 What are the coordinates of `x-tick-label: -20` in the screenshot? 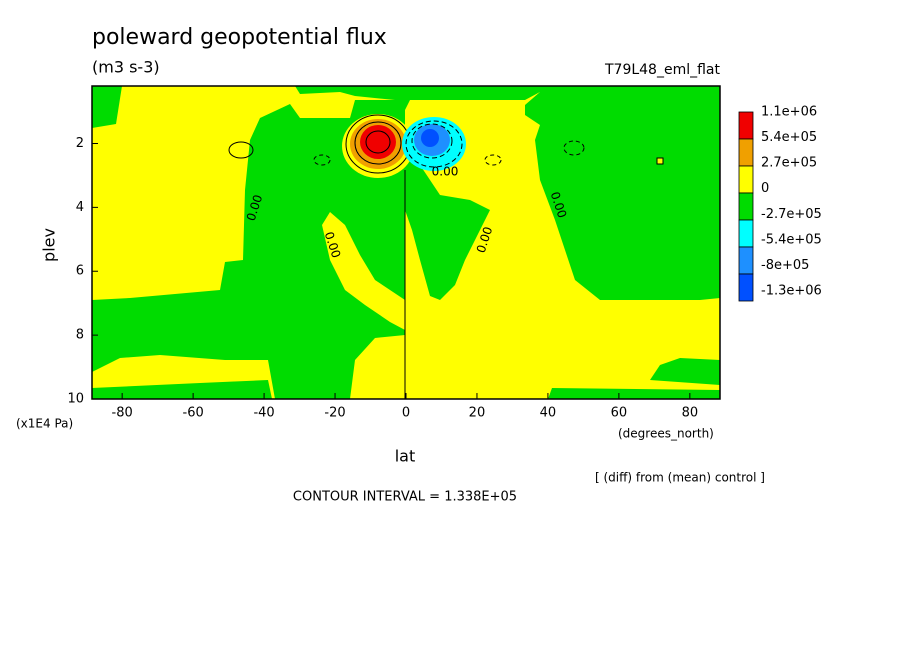 It's located at (334, 413).